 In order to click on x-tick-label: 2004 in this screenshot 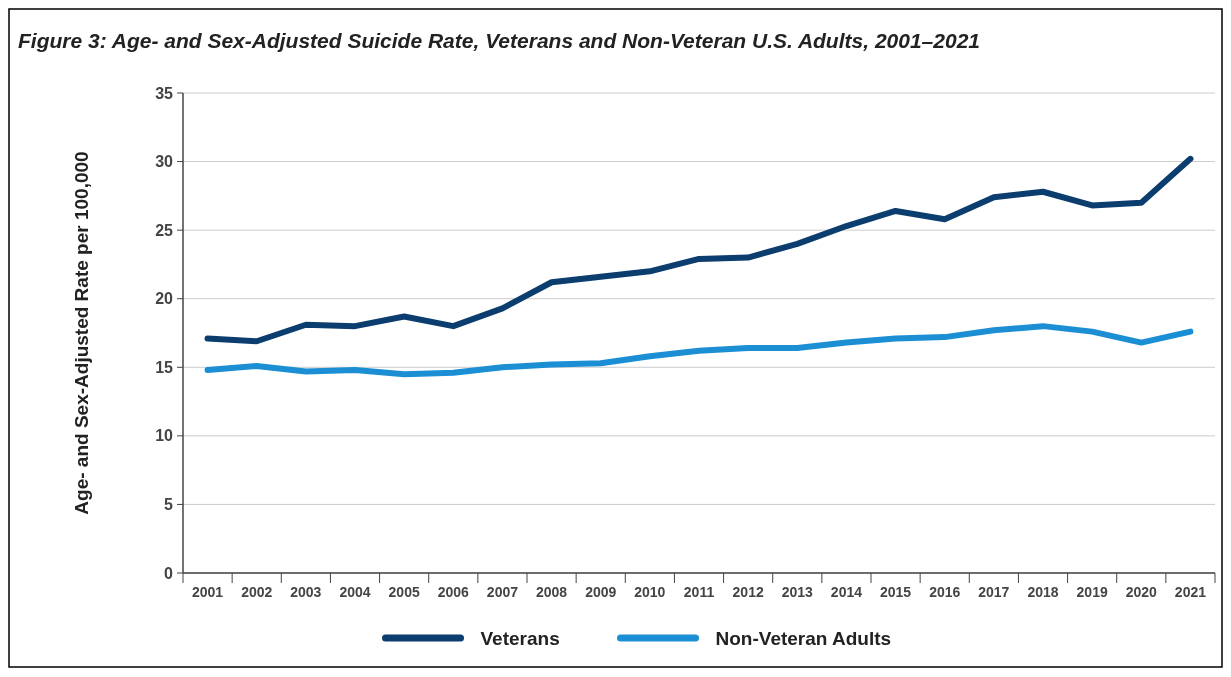, I will do `click(355, 592)`.